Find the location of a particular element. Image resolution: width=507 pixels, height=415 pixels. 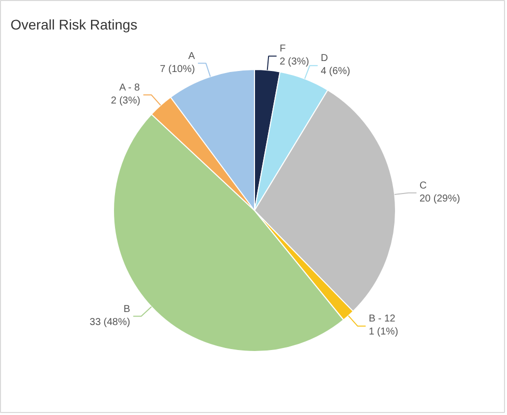

chart-title: Overall Risk Ratings is located at coordinates (74, 24).